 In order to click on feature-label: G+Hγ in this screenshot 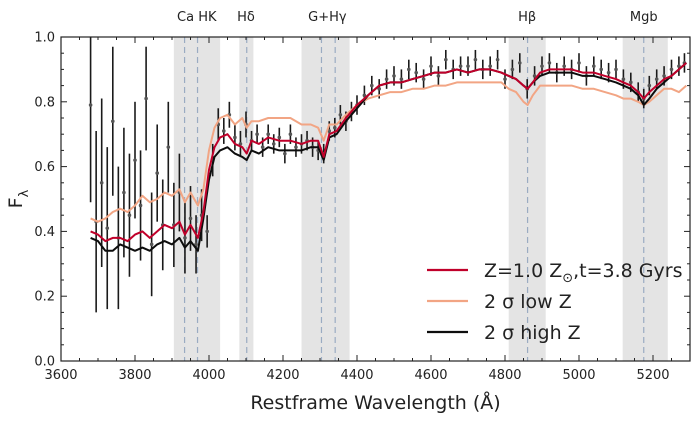, I will do `click(327, 17)`.